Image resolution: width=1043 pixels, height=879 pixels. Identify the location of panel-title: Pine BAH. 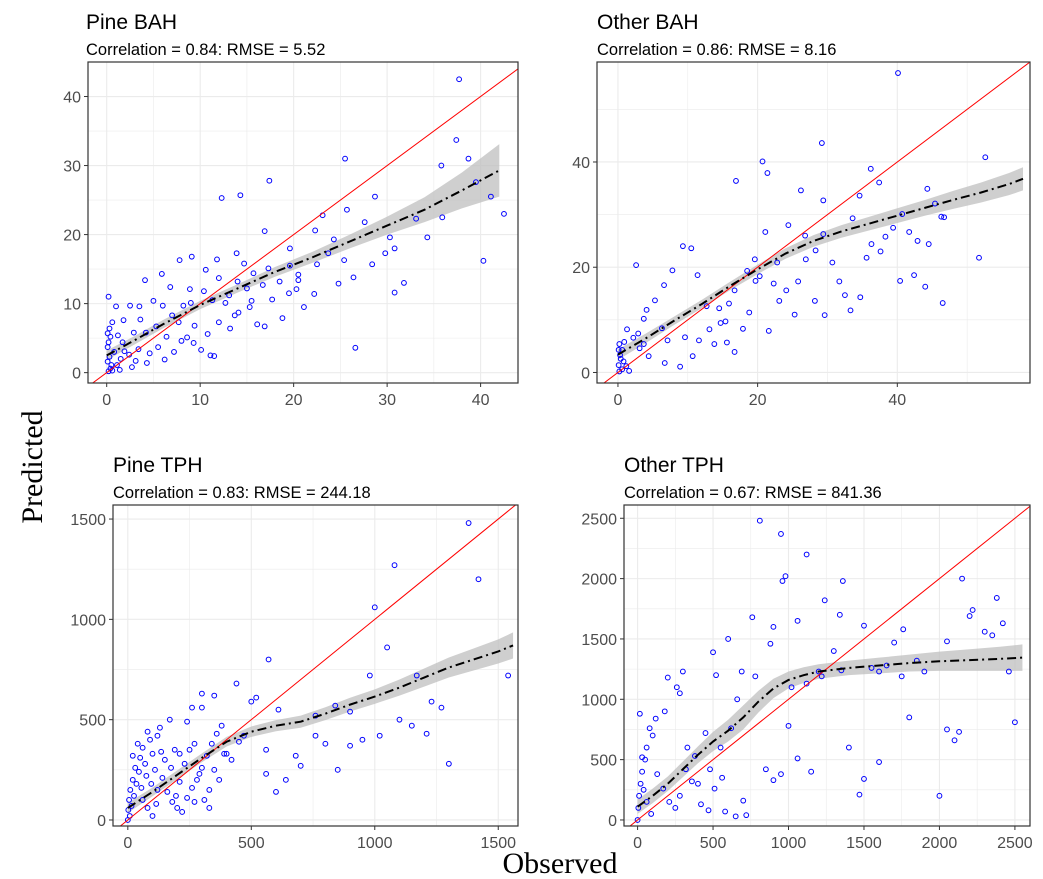
(131, 22).